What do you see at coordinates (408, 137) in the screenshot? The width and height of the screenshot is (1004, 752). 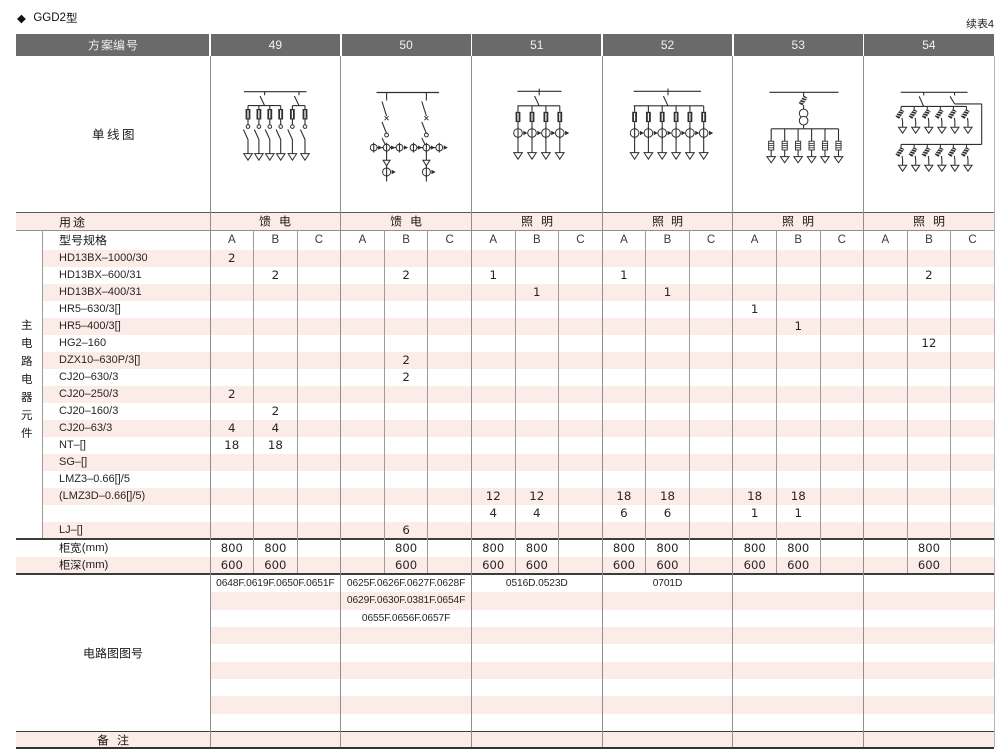 I see `scheme-50-feeder-single-line-diagram` at bounding box center [408, 137].